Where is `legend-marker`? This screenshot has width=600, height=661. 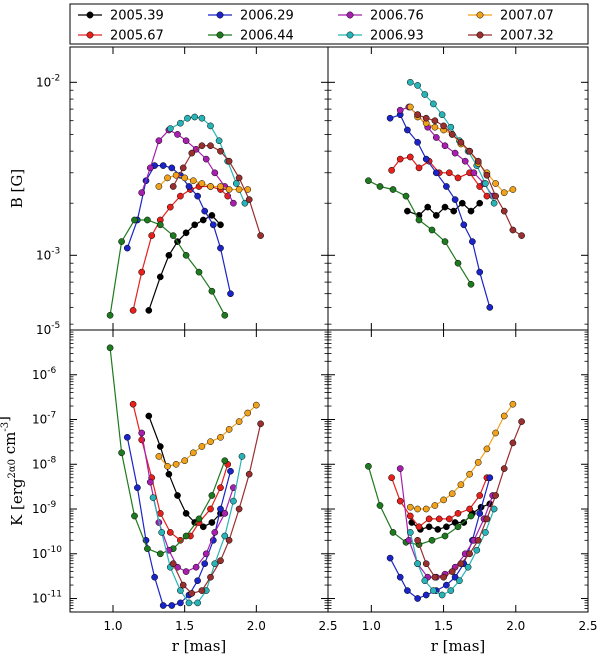
legend-marker is located at coordinates (220, 35).